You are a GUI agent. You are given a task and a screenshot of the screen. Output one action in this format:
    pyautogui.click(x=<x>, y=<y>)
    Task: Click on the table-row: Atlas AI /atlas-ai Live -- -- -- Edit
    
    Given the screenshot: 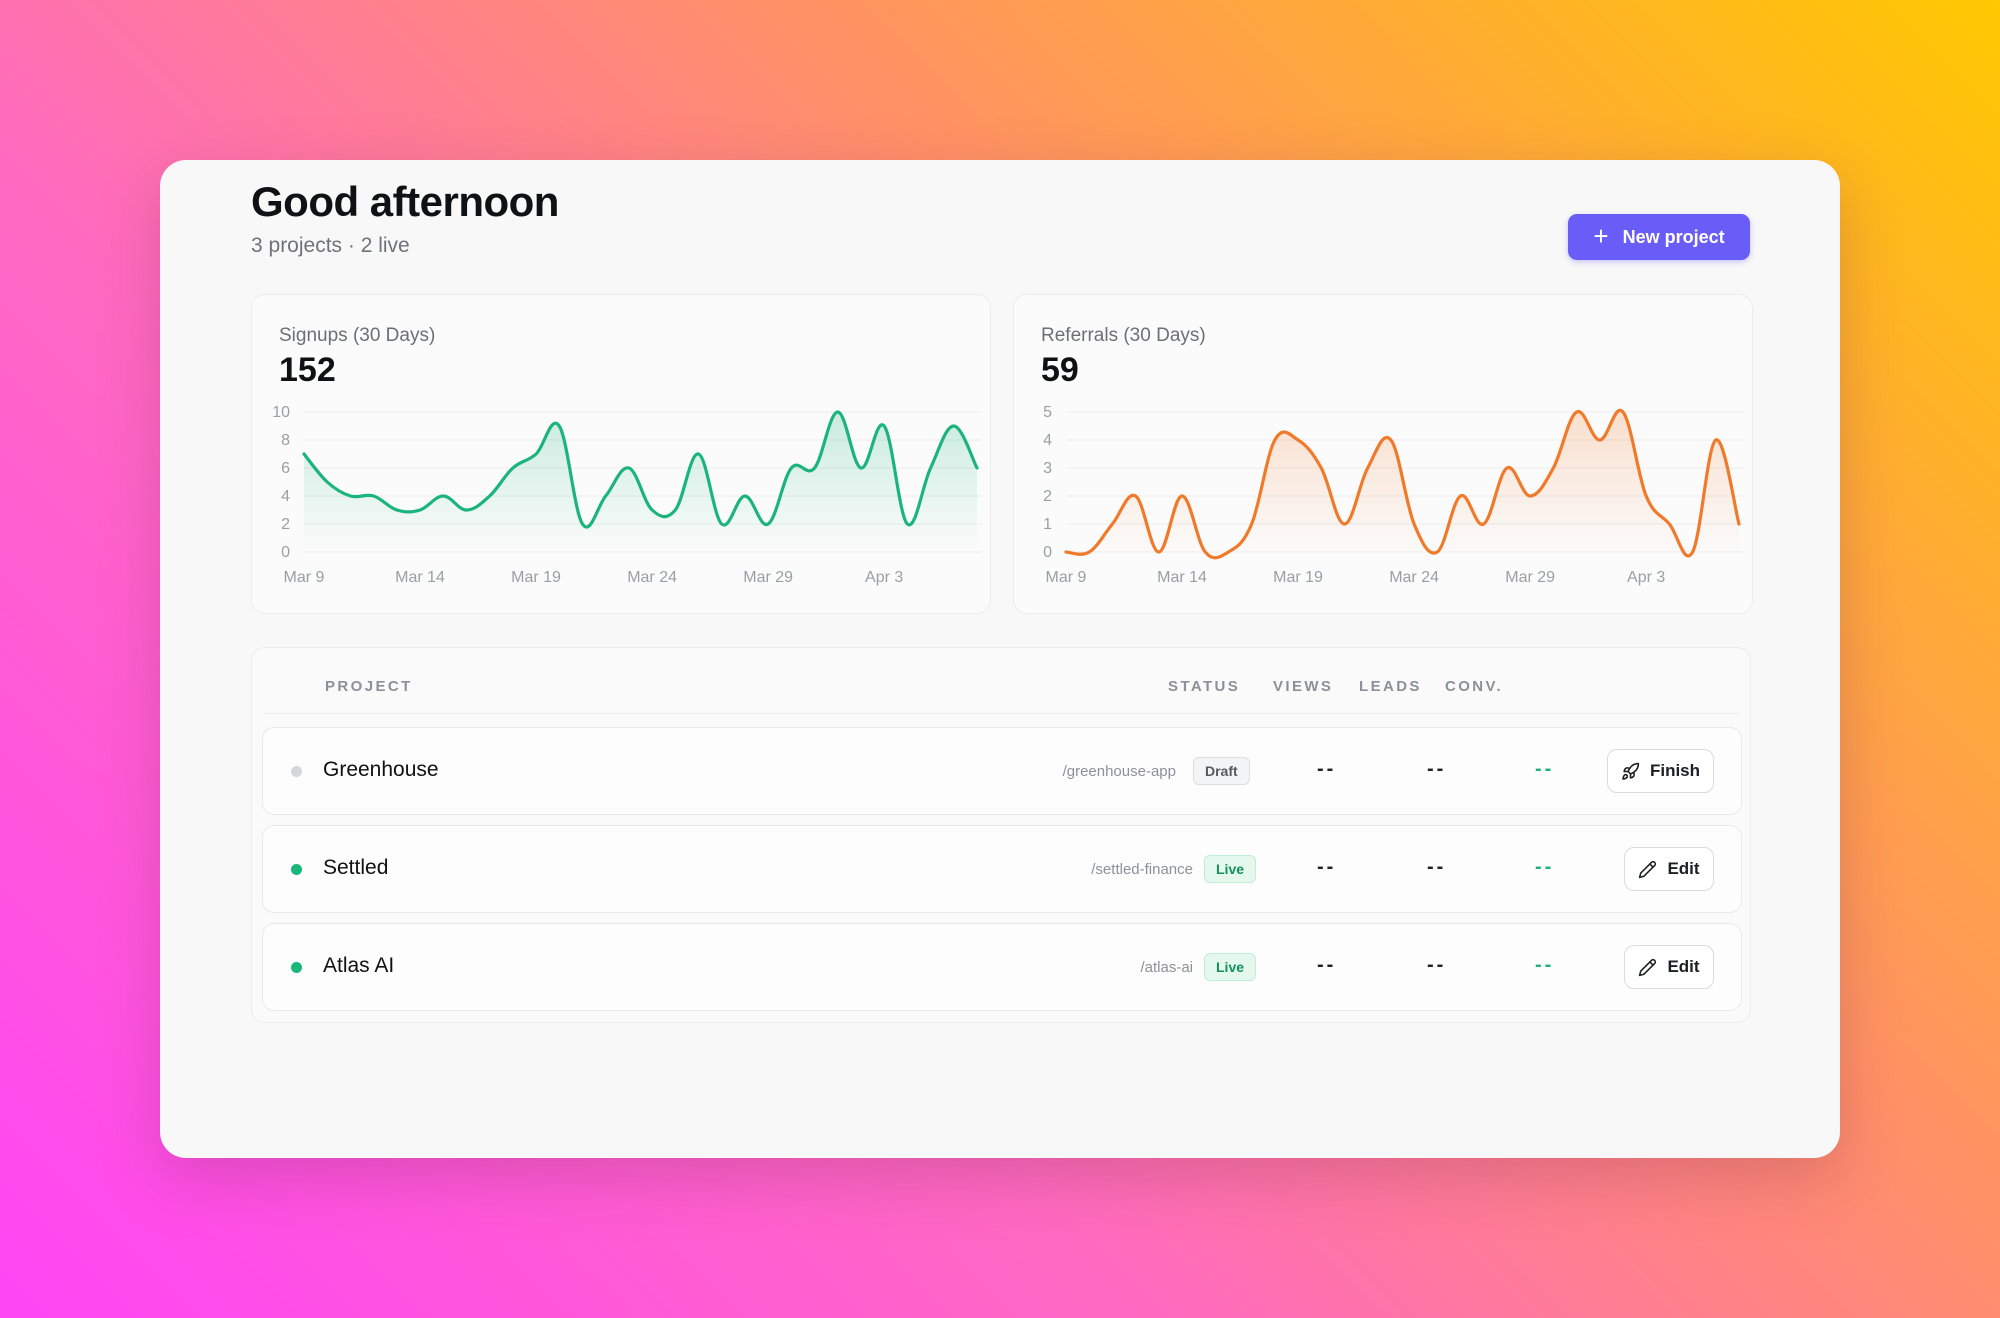 What is the action you would take?
    pyautogui.click(x=1002, y=967)
    